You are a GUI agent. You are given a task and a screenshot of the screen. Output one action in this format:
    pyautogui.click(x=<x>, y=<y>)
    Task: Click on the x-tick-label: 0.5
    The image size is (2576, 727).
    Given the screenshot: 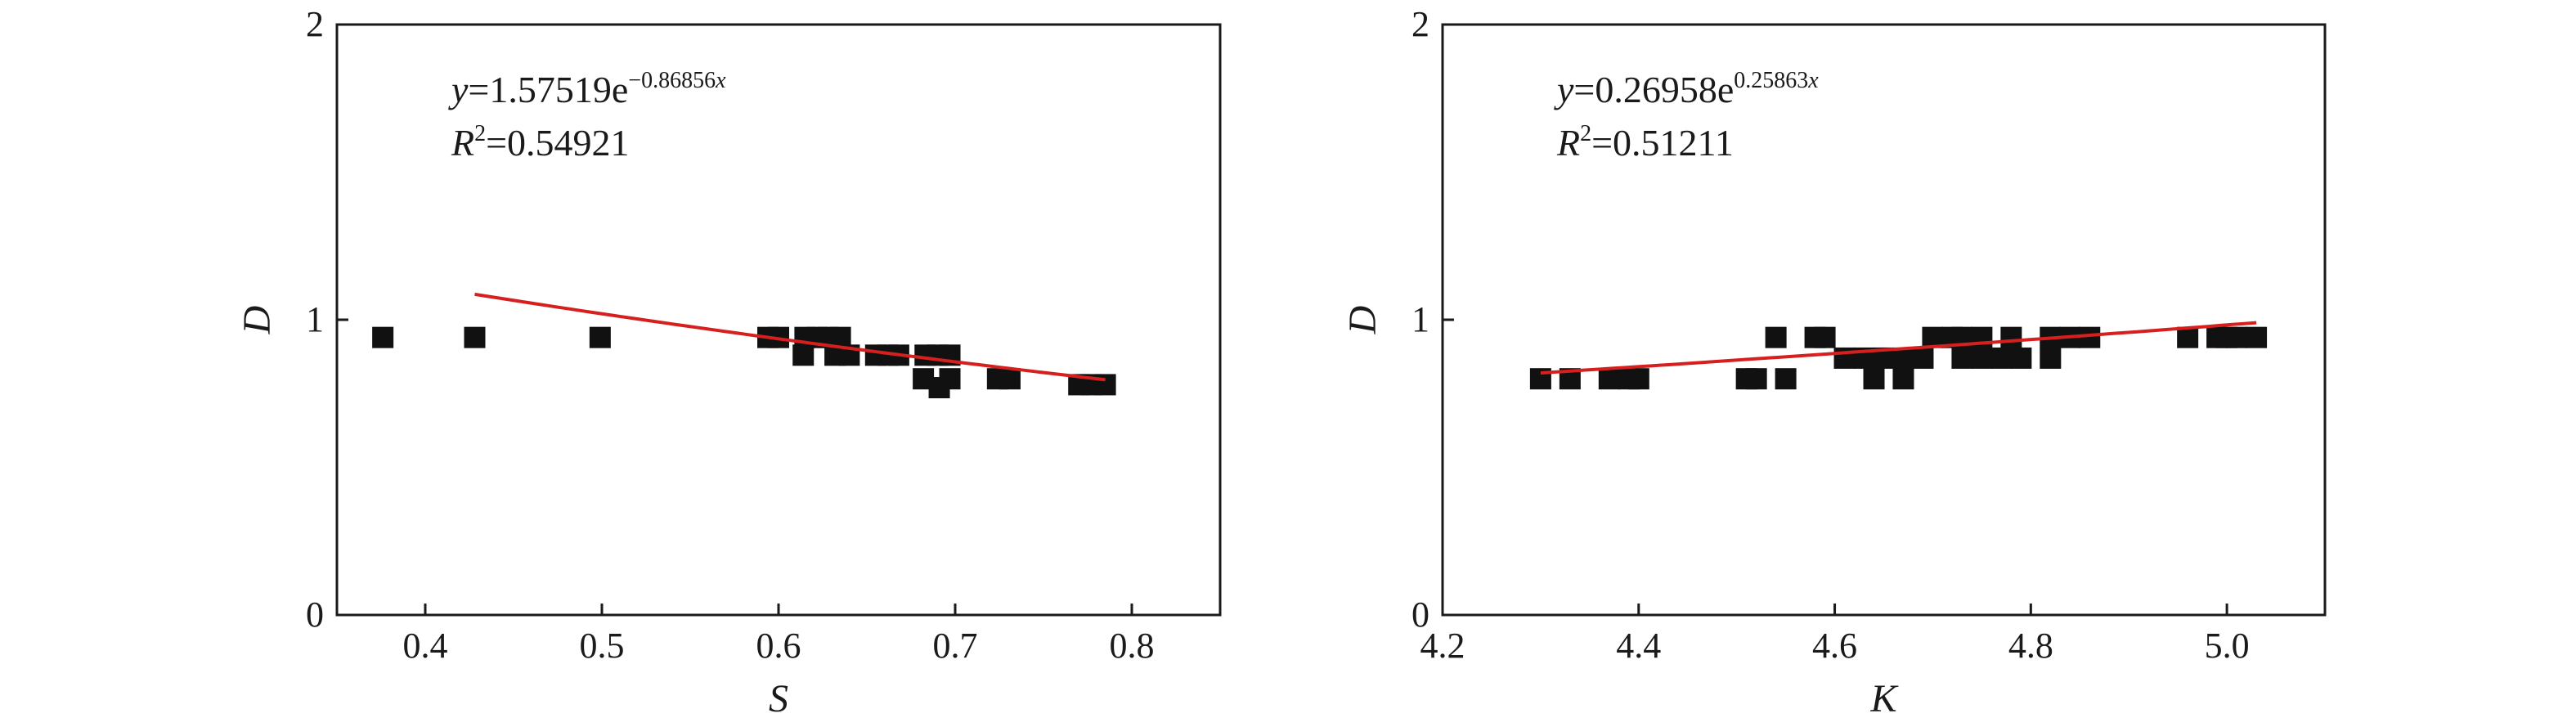 What is the action you would take?
    pyautogui.click(x=602, y=646)
    